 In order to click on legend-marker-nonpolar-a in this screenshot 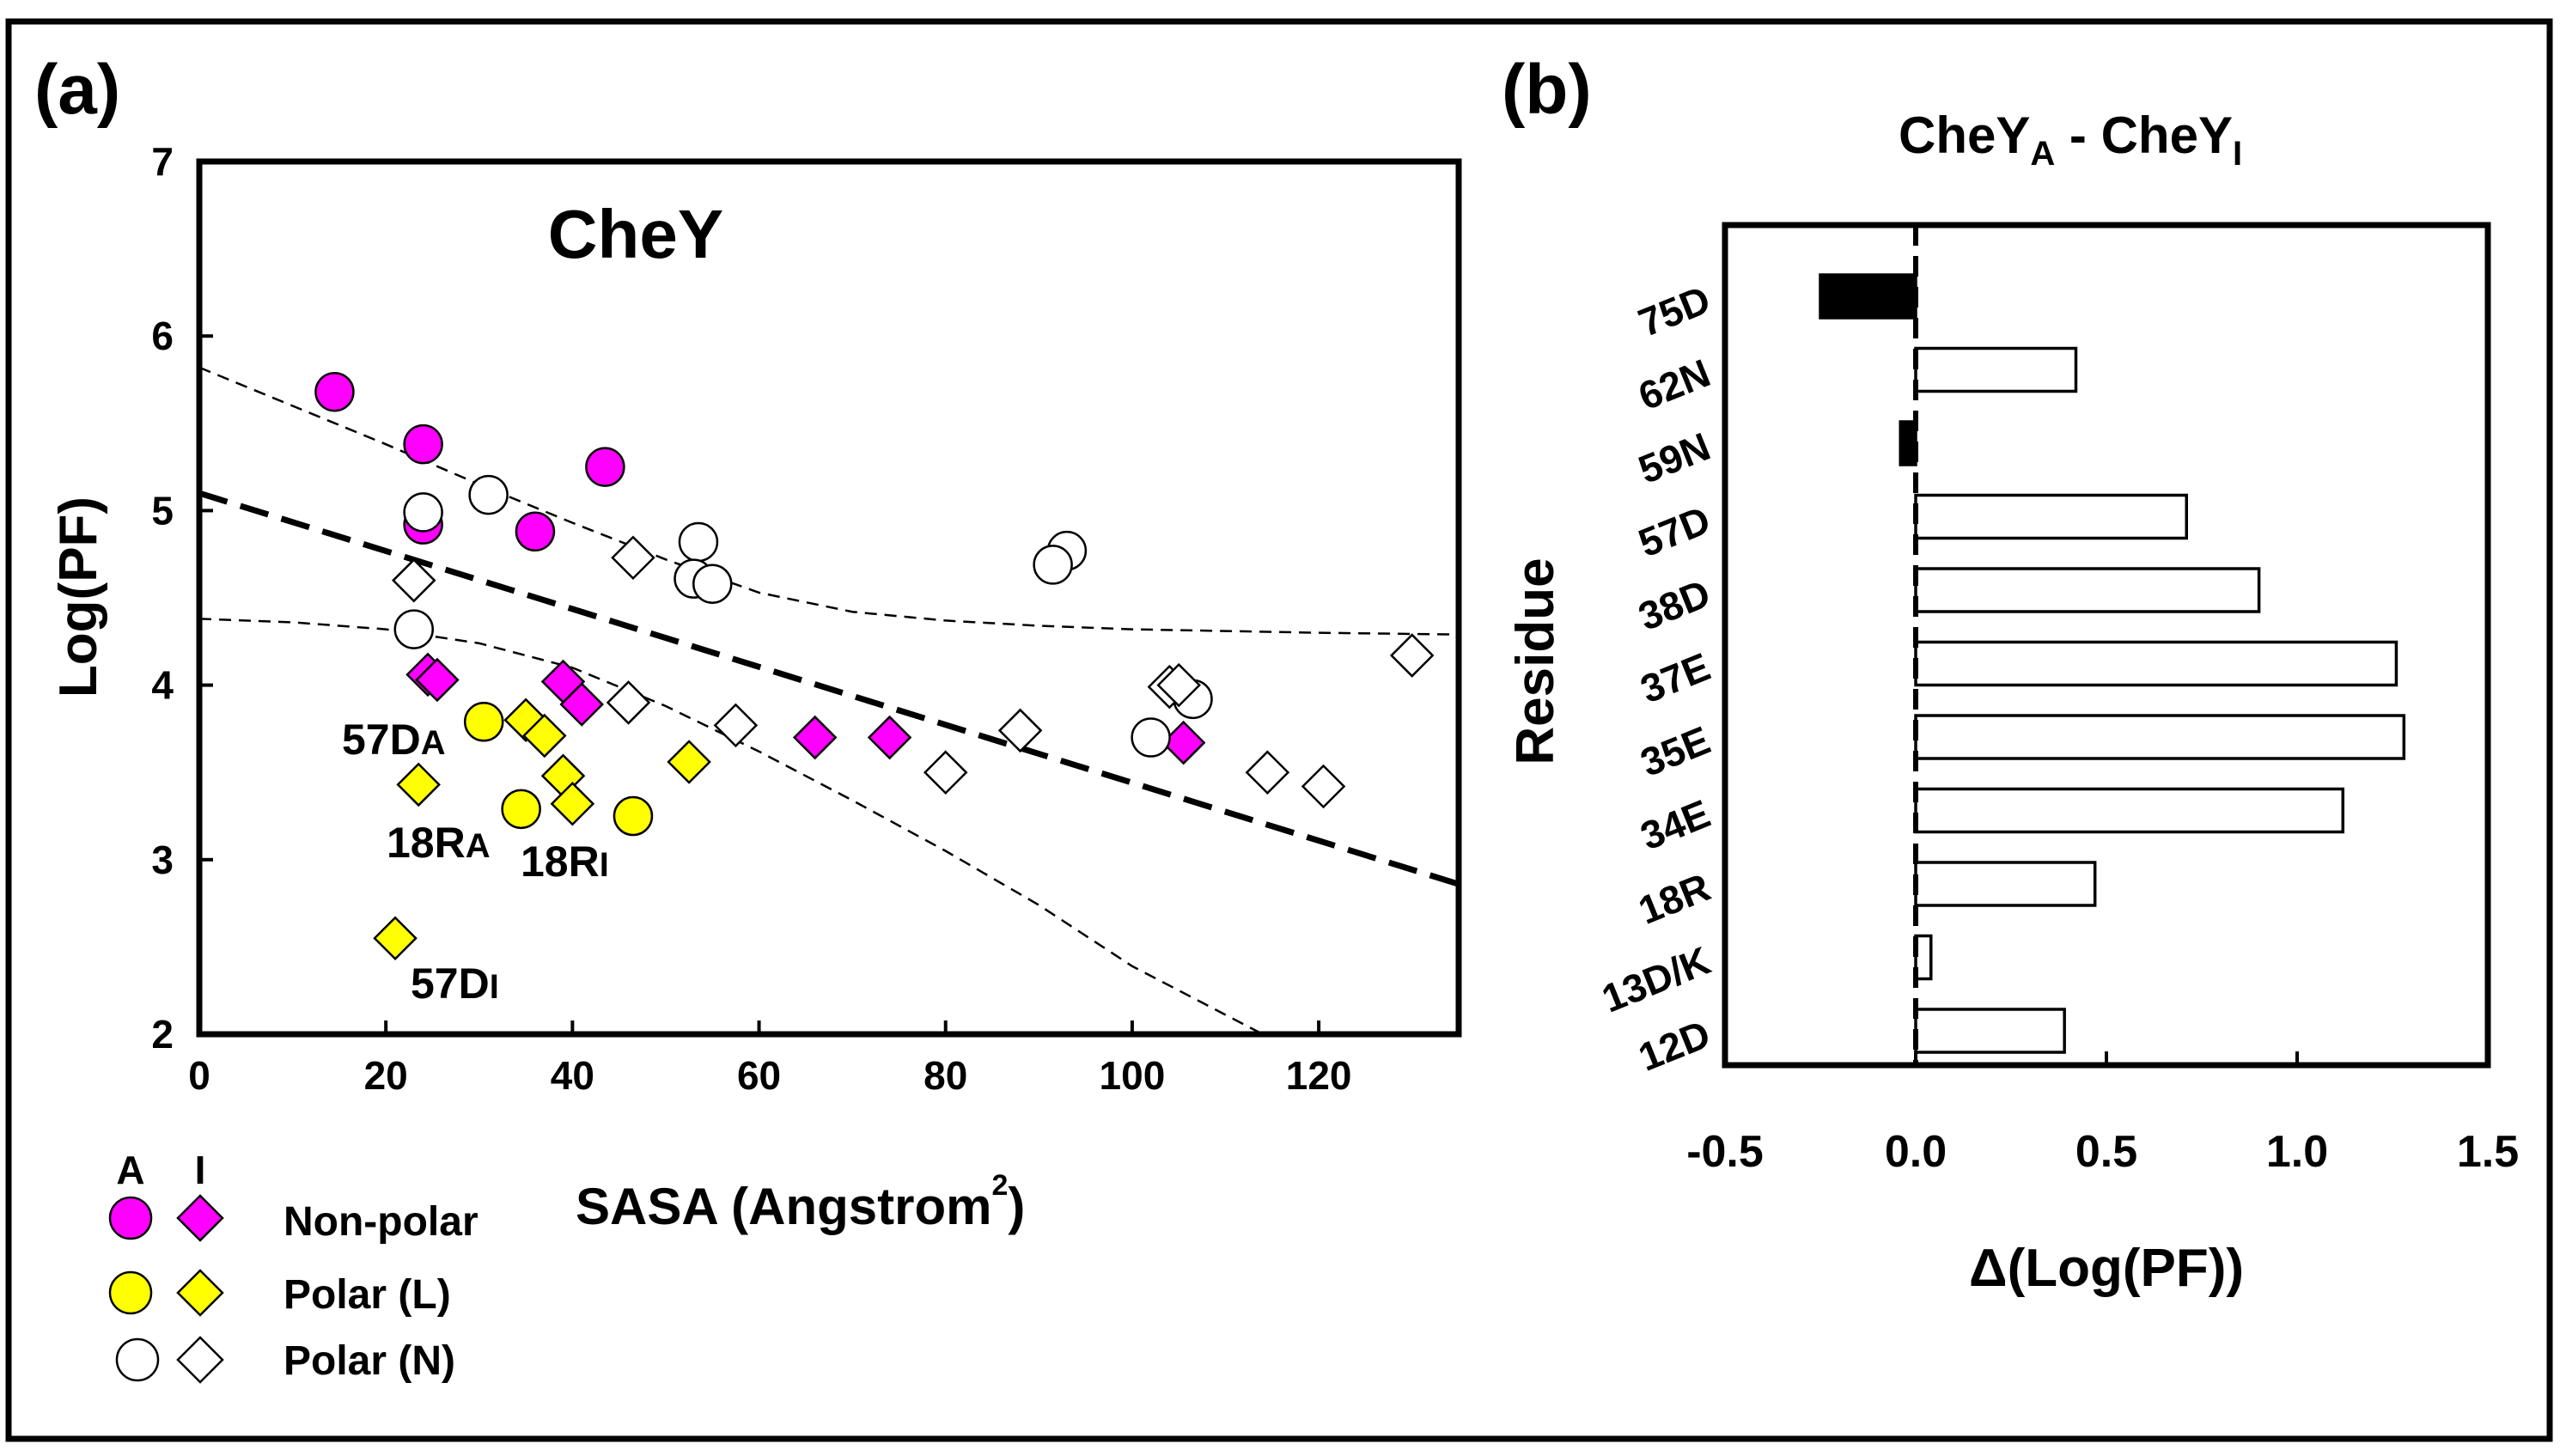, I will do `click(130, 1218)`.